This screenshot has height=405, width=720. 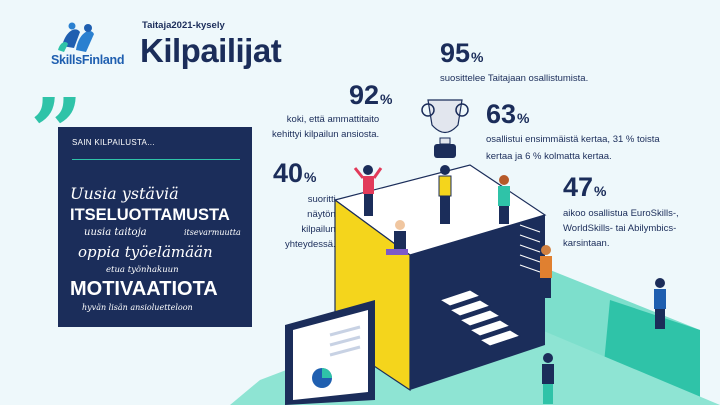 What do you see at coordinates (156, 159) in the screenshot?
I see `panel-divider` at bounding box center [156, 159].